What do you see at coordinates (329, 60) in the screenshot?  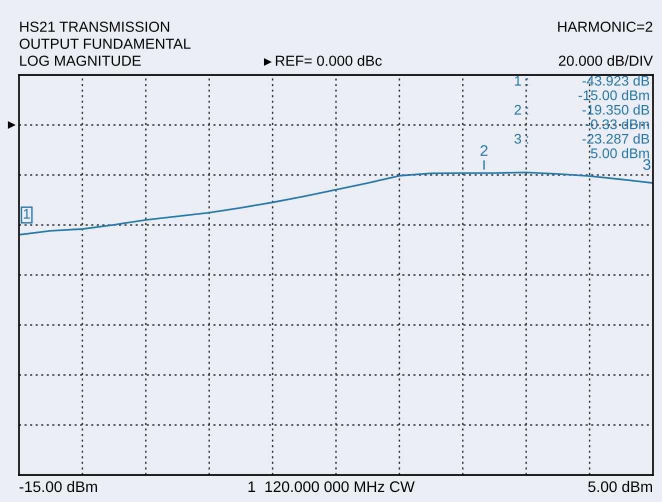 I see `text: REF= 0.000 dBc` at bounding box center [329, 60].